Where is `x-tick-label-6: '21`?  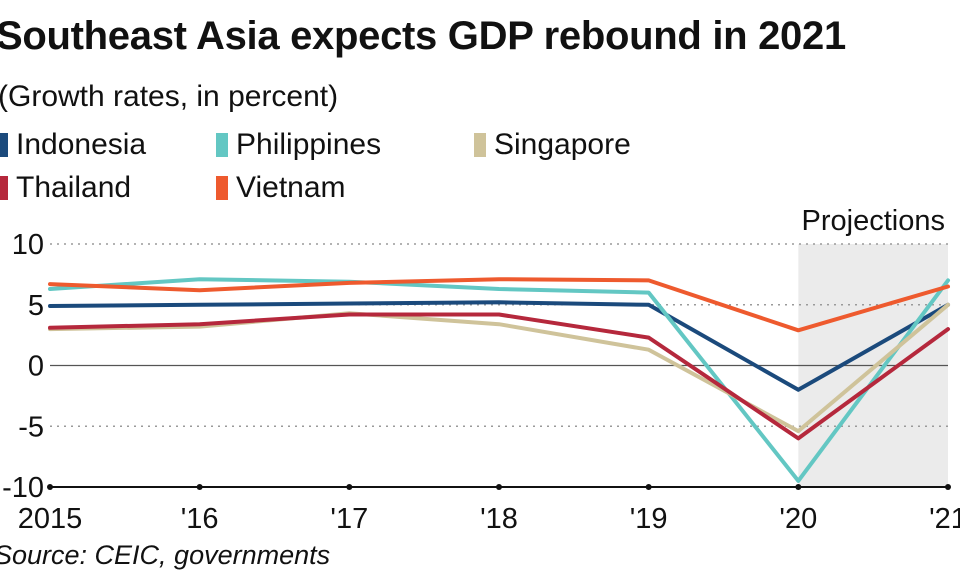 x-tick-label-6: '21 is located at coordinates (944, 519).